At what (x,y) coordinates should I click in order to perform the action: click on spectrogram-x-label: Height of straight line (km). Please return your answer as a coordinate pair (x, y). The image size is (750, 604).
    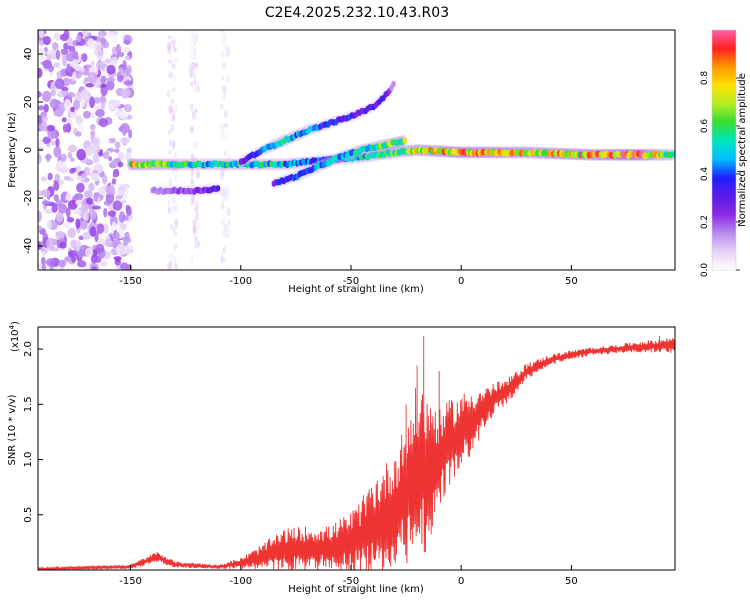
    Looking at the image, I should click on (356, 289).